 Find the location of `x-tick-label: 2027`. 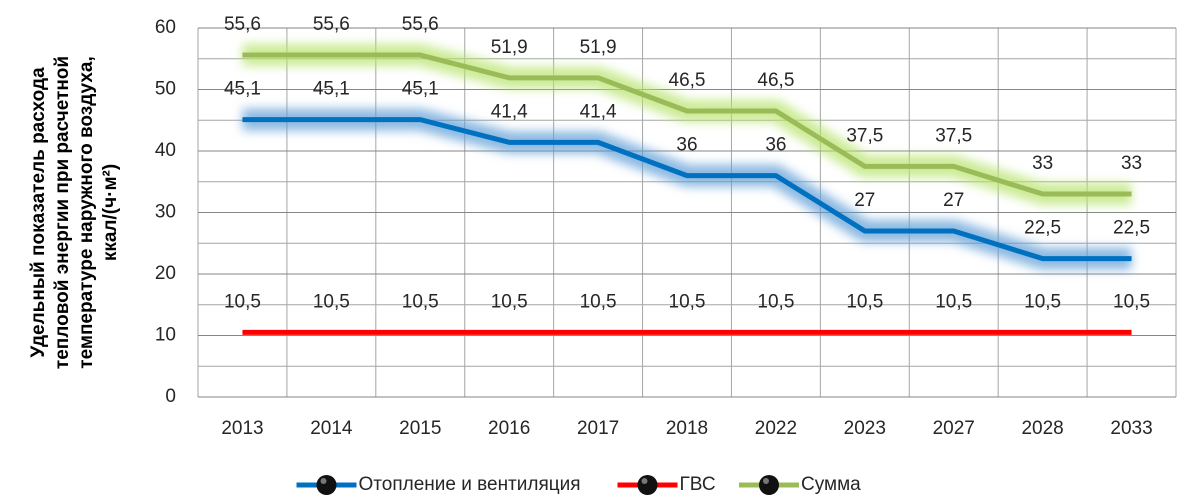

x-tick-label: 2027 is located at coordinates (954, 428).